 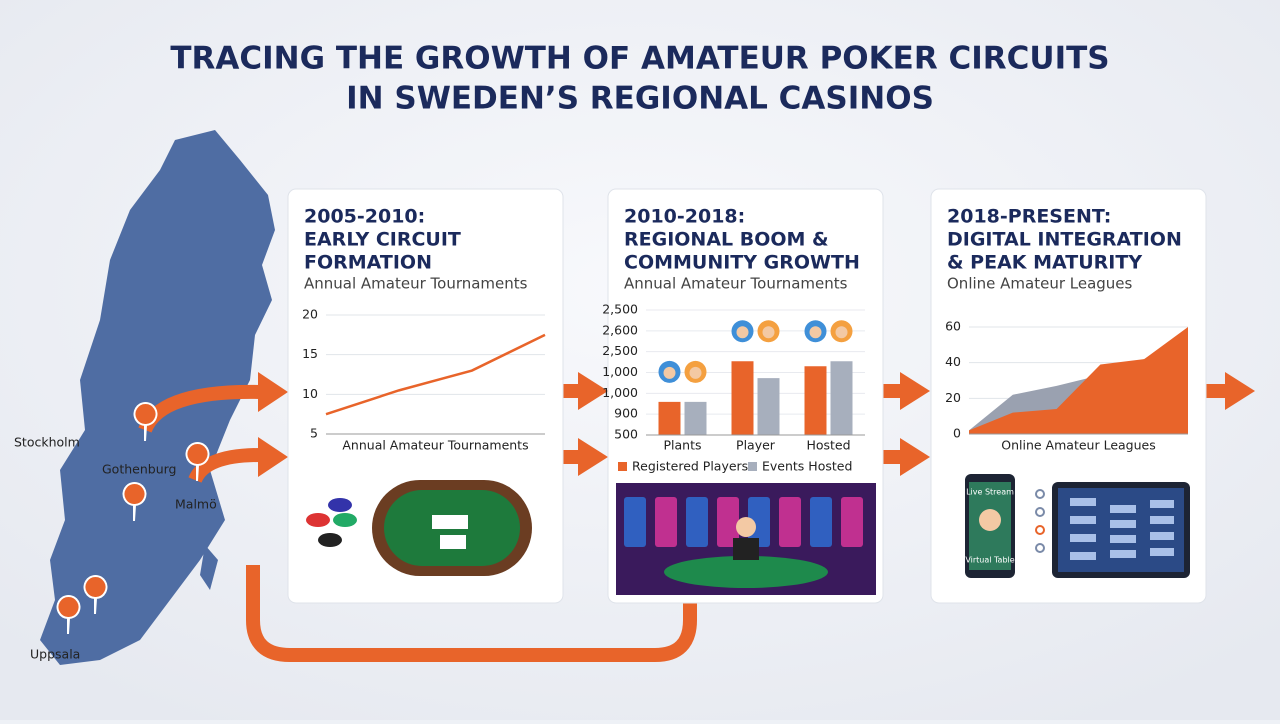 What do you see at coordinates (746, 572) in the screenshot?
I see `casino-table` at bounding box center [746, 572].